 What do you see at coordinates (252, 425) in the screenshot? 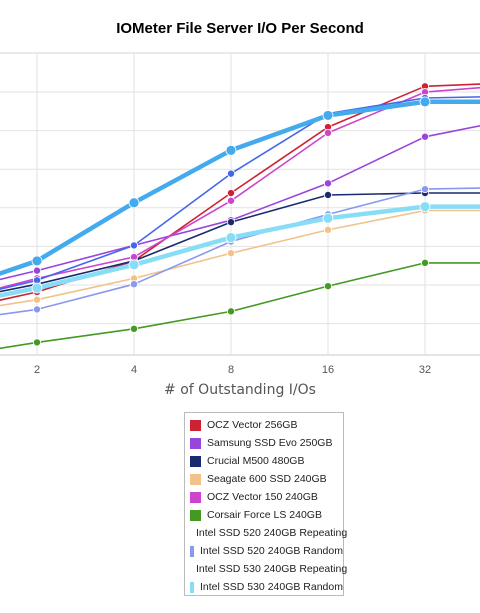
I see `legend-label: OCZ Vector 256GB` at bounding box center [252, 425].